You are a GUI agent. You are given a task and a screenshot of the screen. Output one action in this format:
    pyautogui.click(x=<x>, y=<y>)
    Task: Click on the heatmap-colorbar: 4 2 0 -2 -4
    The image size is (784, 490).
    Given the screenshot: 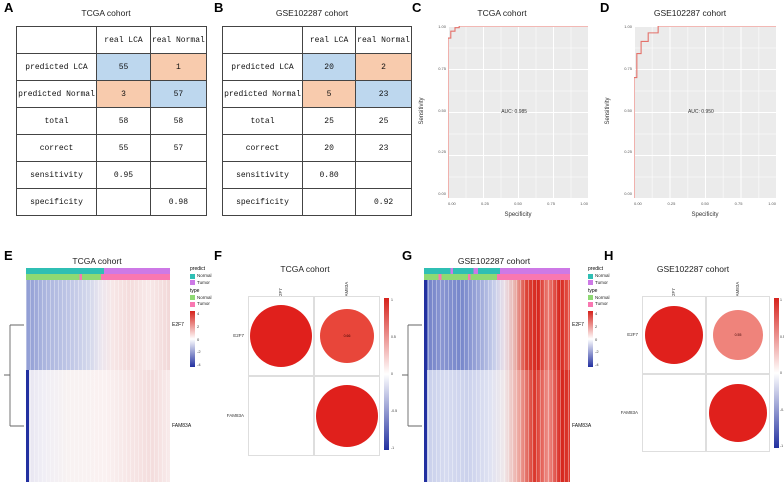 What is the action you would take?
    pyautogui.click(x=598, y=339)
    